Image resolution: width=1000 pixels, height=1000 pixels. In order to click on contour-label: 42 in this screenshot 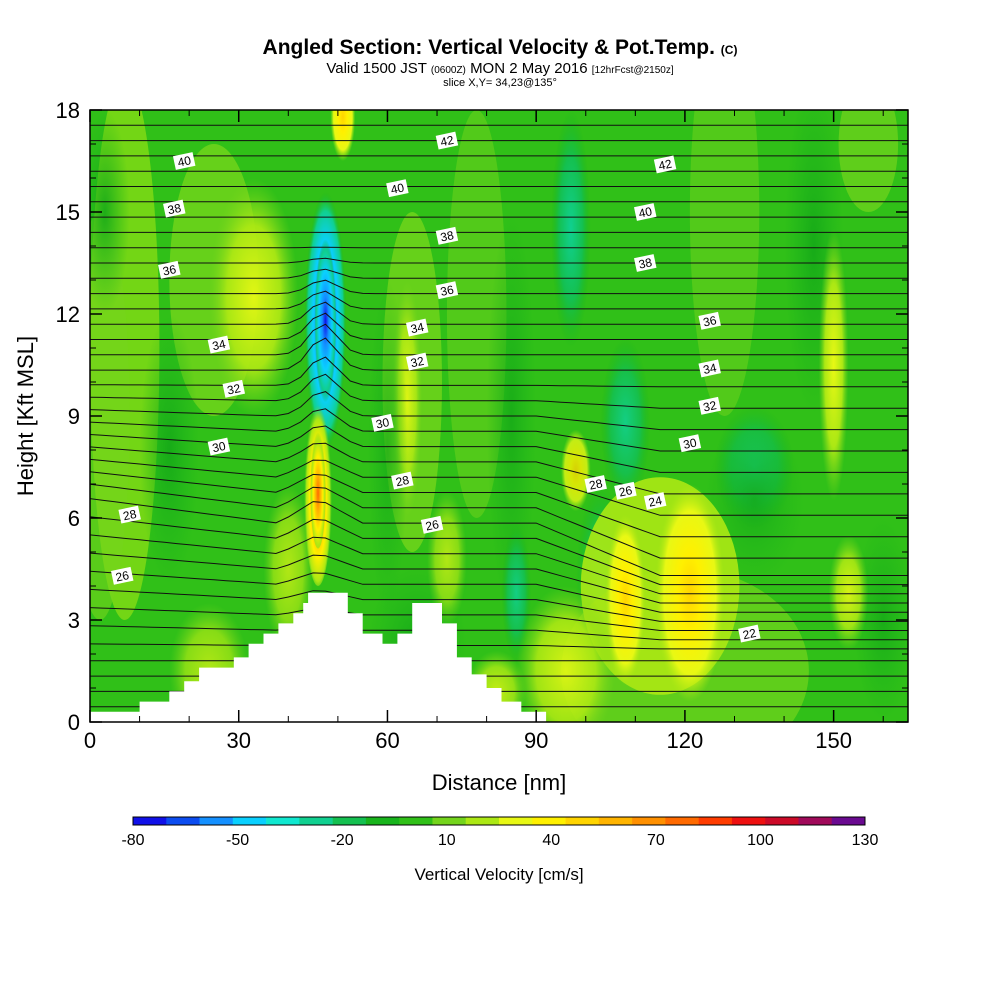, I will do `click(665, 164)`.